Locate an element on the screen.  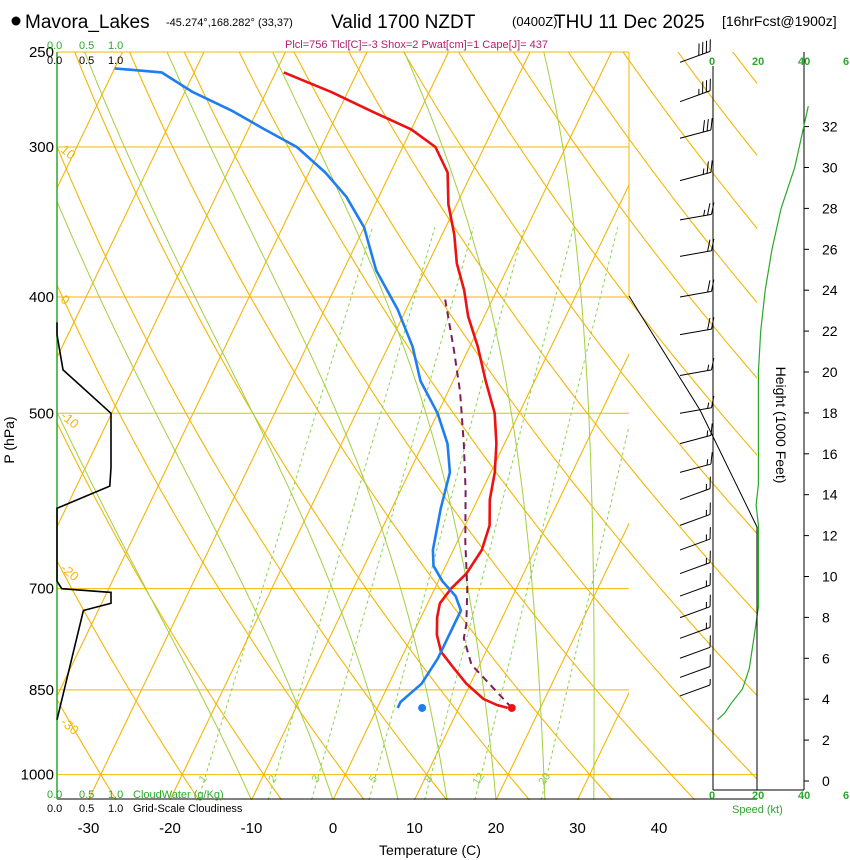
height-tick-label: 32 is located at coordinates (830, 127).